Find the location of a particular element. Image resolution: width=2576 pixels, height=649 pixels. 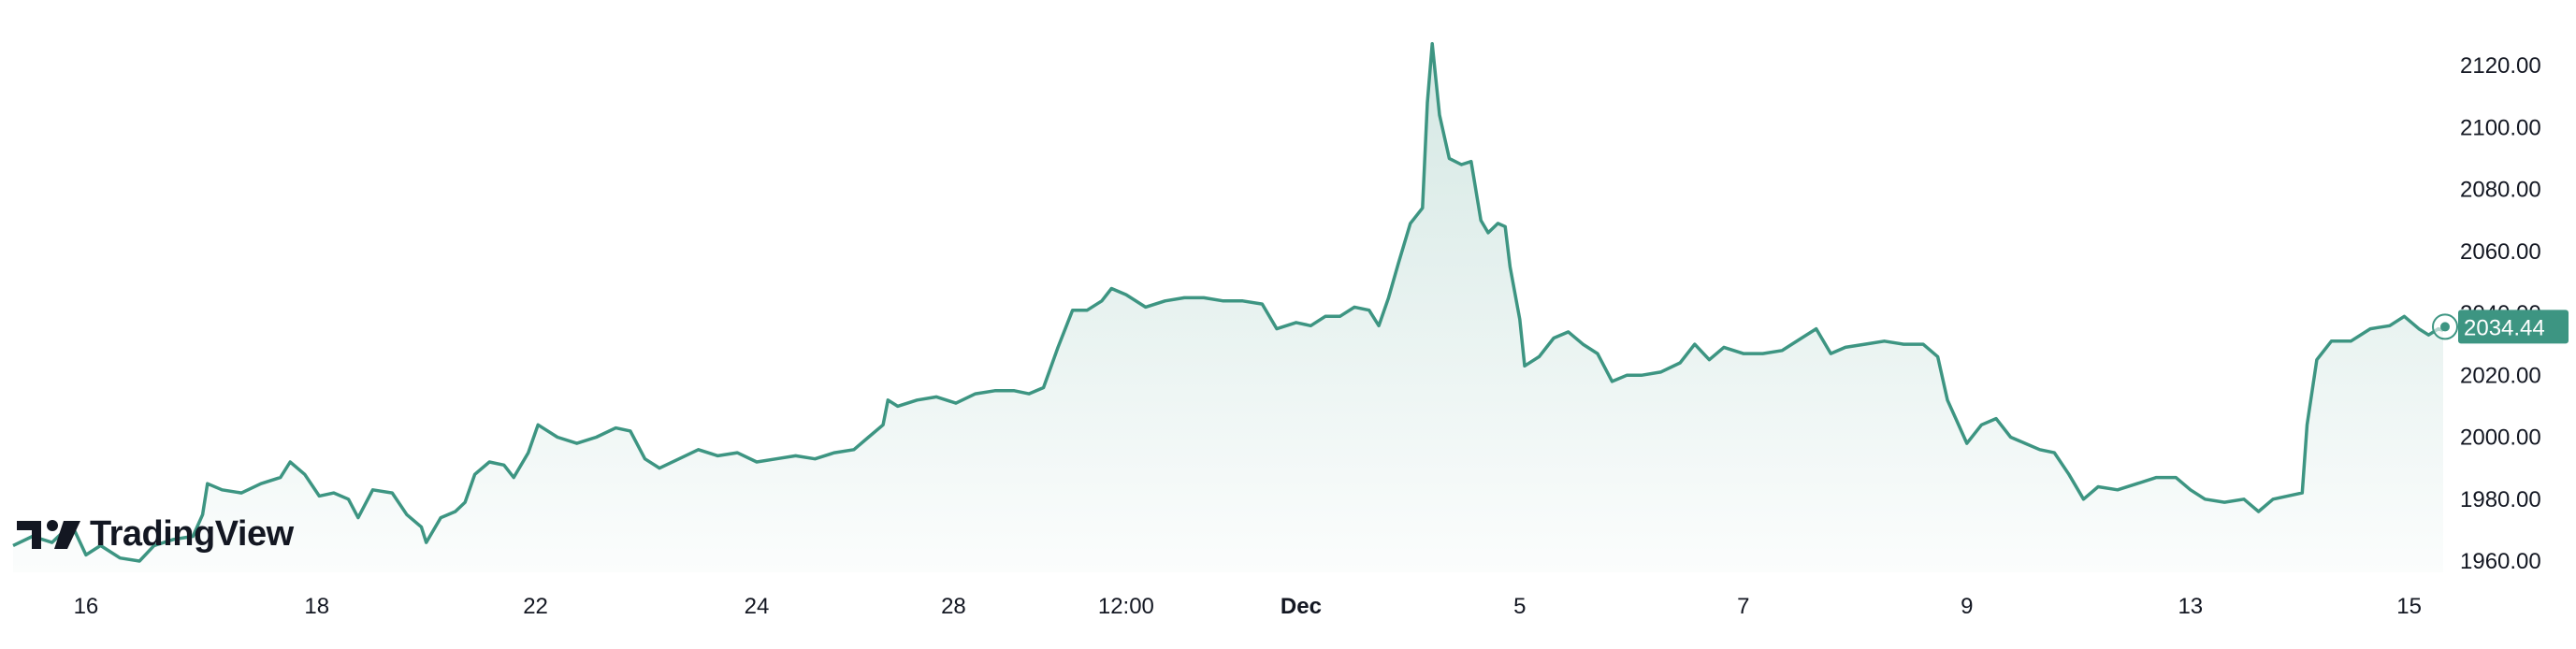

last-price-label: 2034.44 is located at coordinates (2513, 327).